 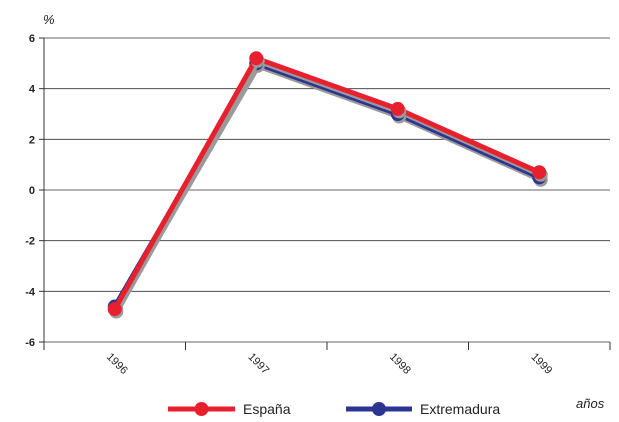 What do you see at coordinates (229, 409) in the screenshot?
I see `legend-item-espana: España` at bounding box center [229, 409].